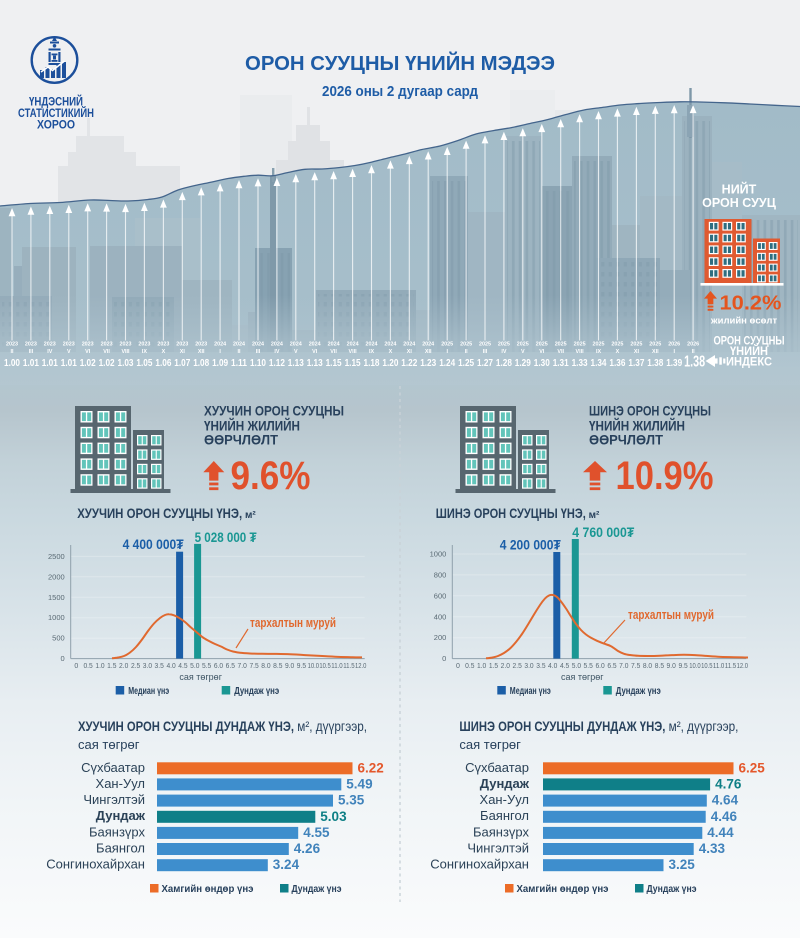 Image resolution: width=800 pixels, height=938 pixels. What do you see at coordinates (56, 556) in the screenshot?
I see `svg-text: 2500` at bounding box center [56, 556].